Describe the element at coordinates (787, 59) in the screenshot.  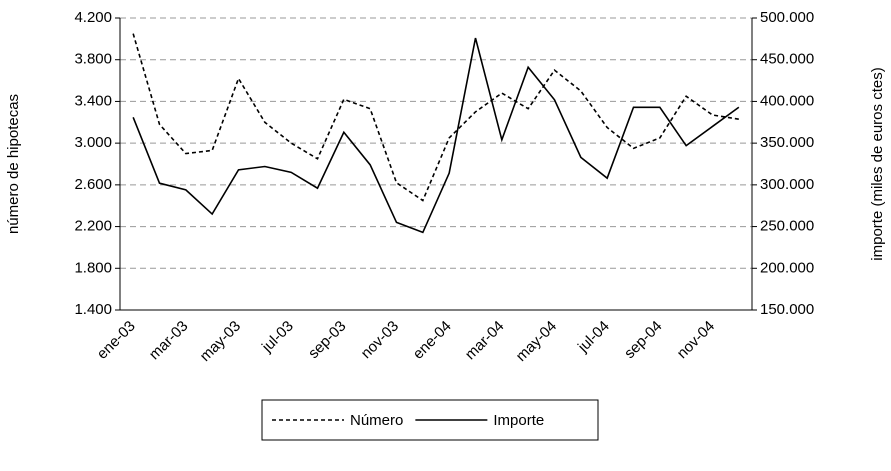
I see `y2-tick-label: 450.000` at that location.